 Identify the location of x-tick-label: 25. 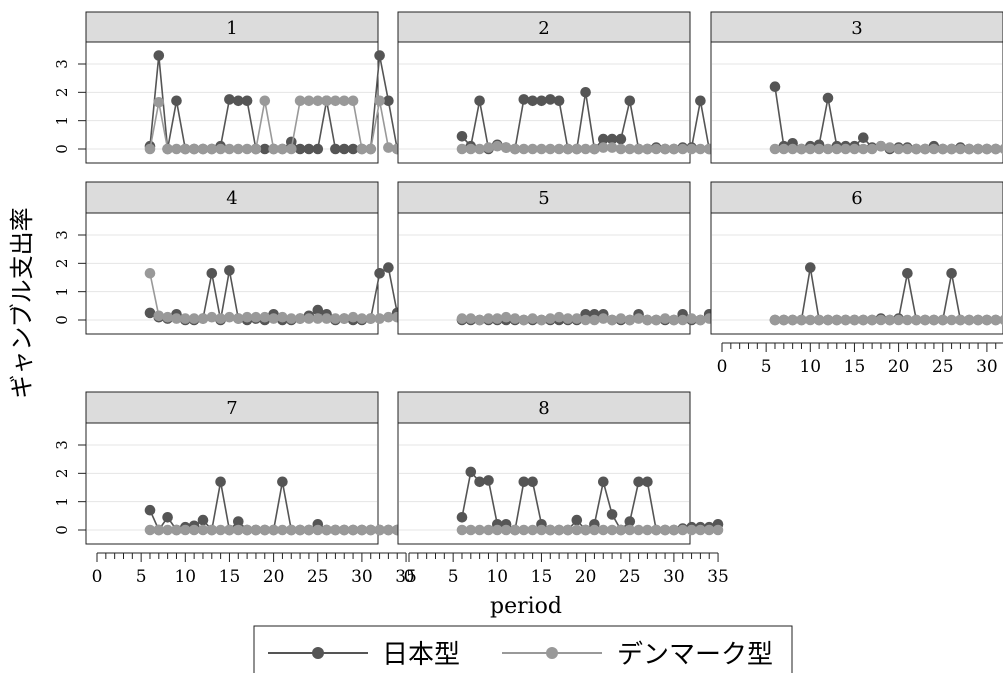
(630, 577).